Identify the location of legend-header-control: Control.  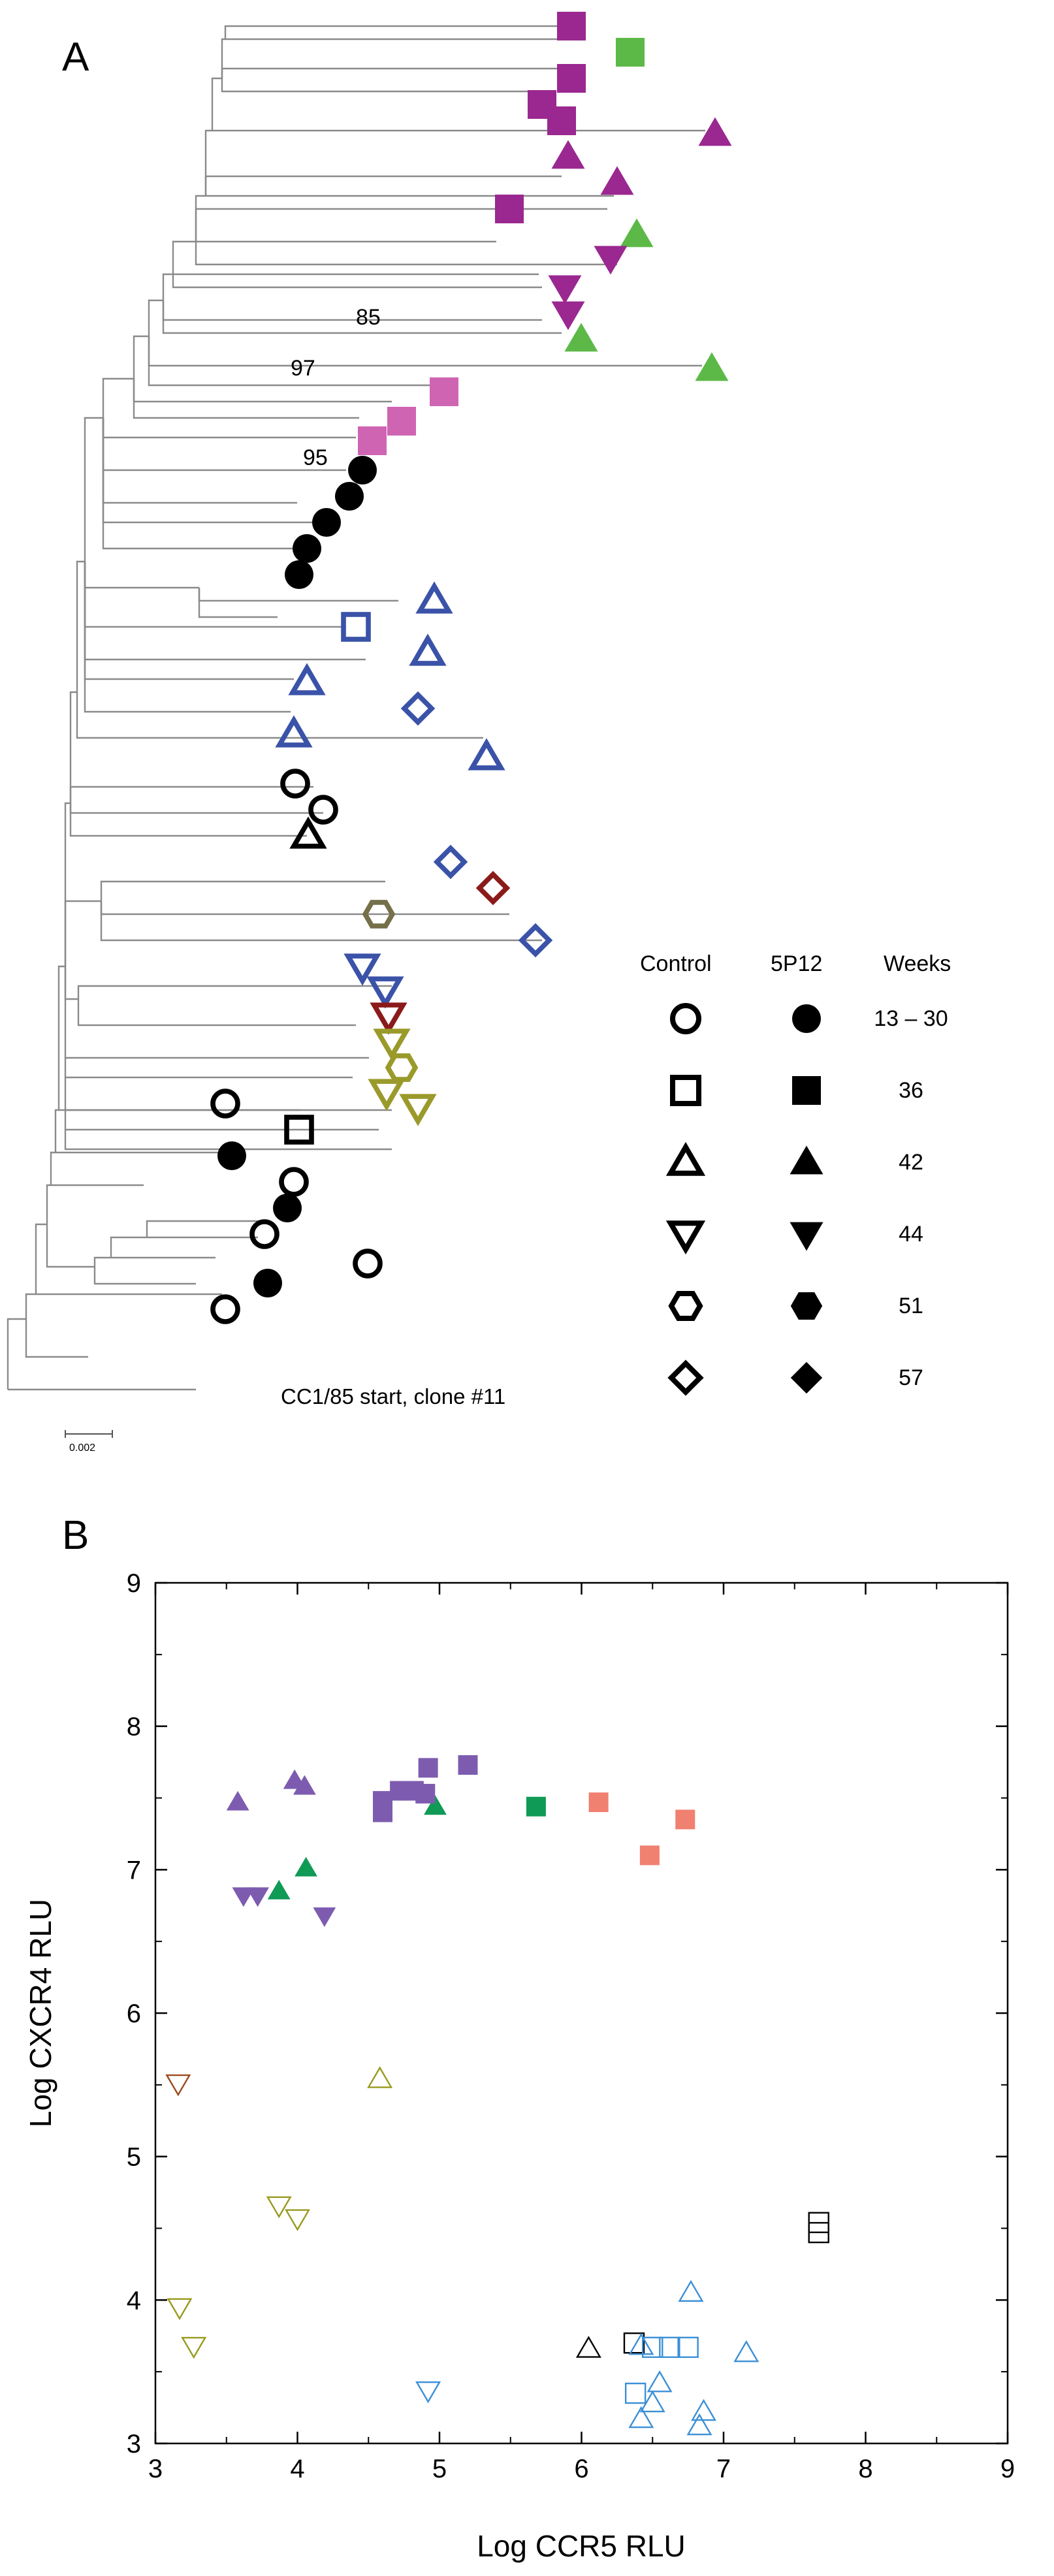
(676, 964).